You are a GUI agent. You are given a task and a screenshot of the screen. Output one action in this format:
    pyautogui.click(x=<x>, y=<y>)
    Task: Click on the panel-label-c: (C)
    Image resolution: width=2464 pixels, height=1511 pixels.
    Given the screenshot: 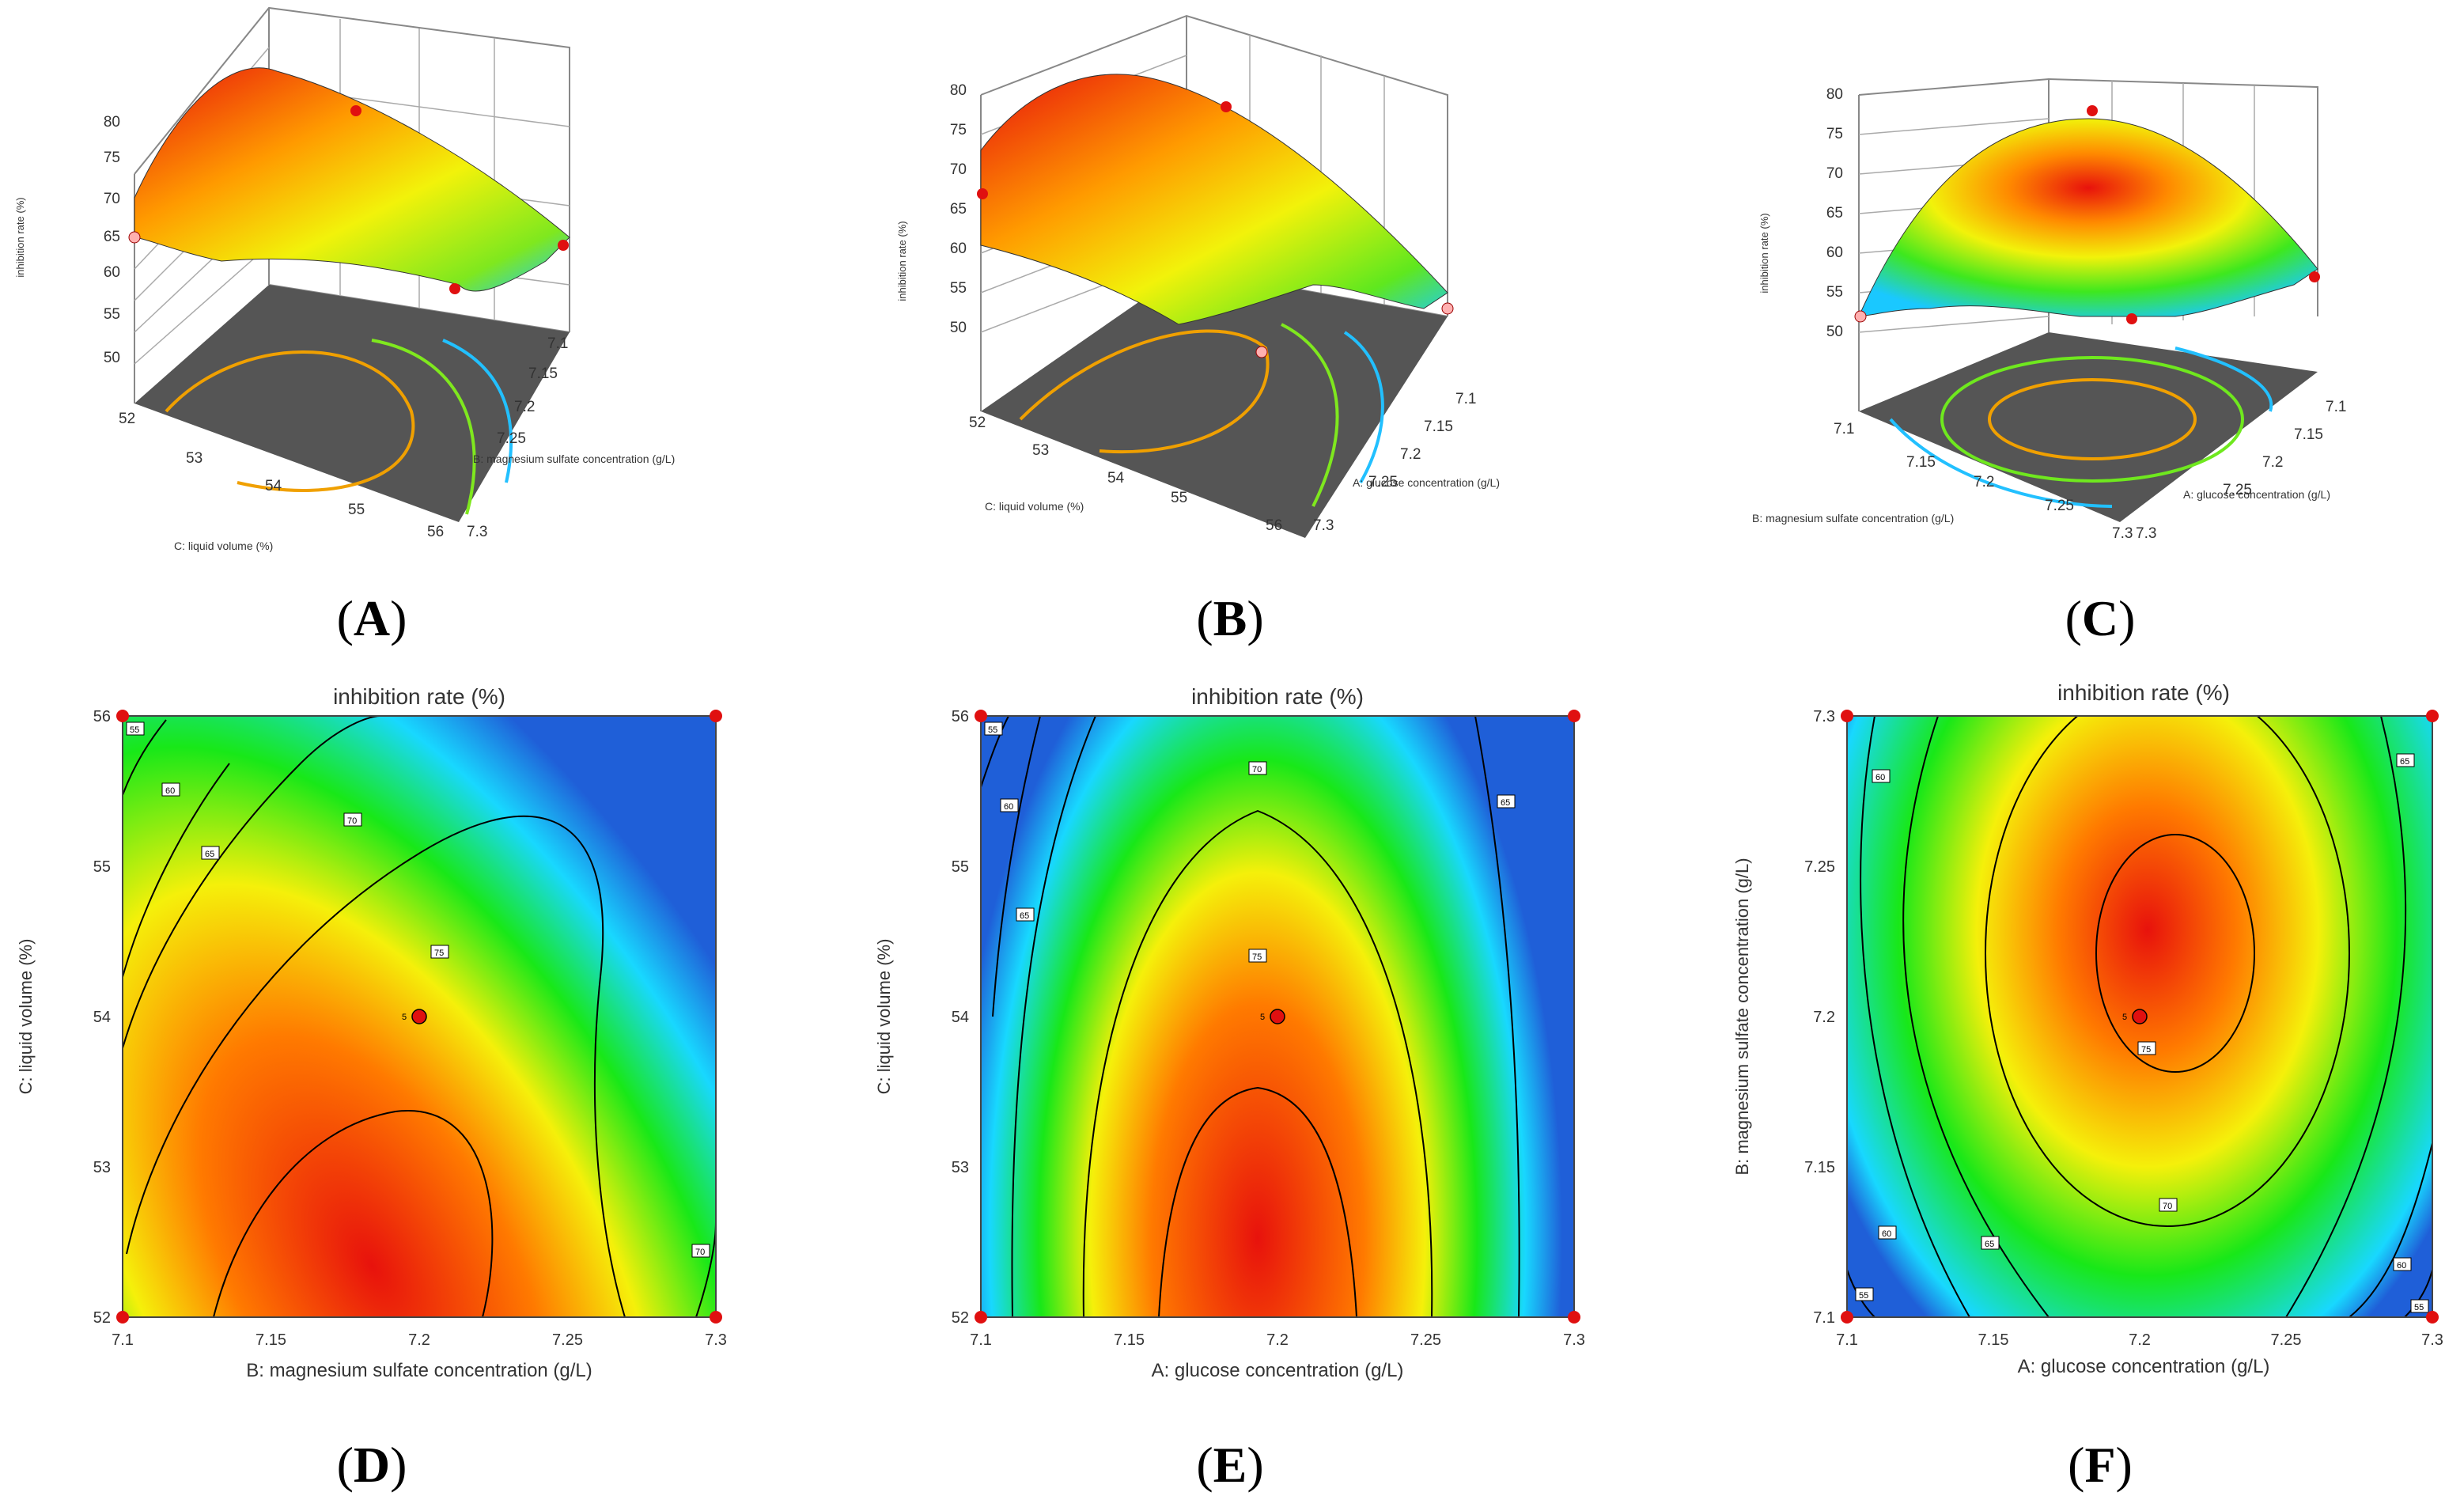 What is the action you would take?
    pyautogui.click(x=2100, y=619)
    